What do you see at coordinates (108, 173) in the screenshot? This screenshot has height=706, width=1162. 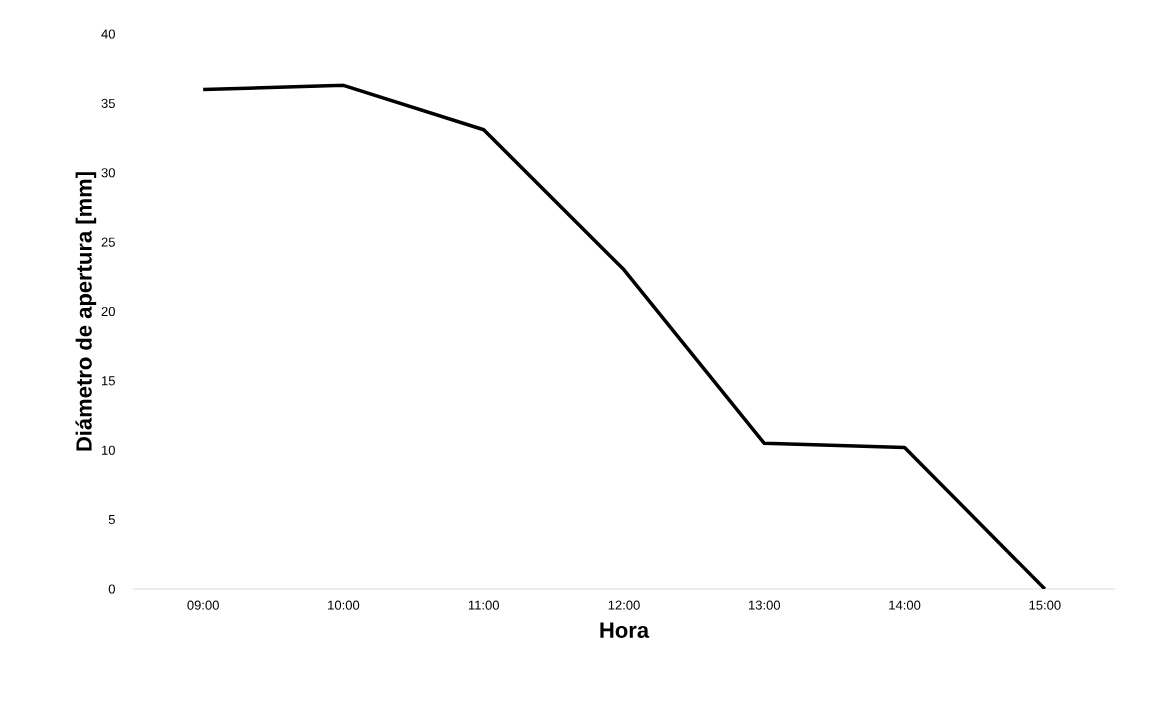 I see `y-tick-label: 30` at bounding box center [108, 173].